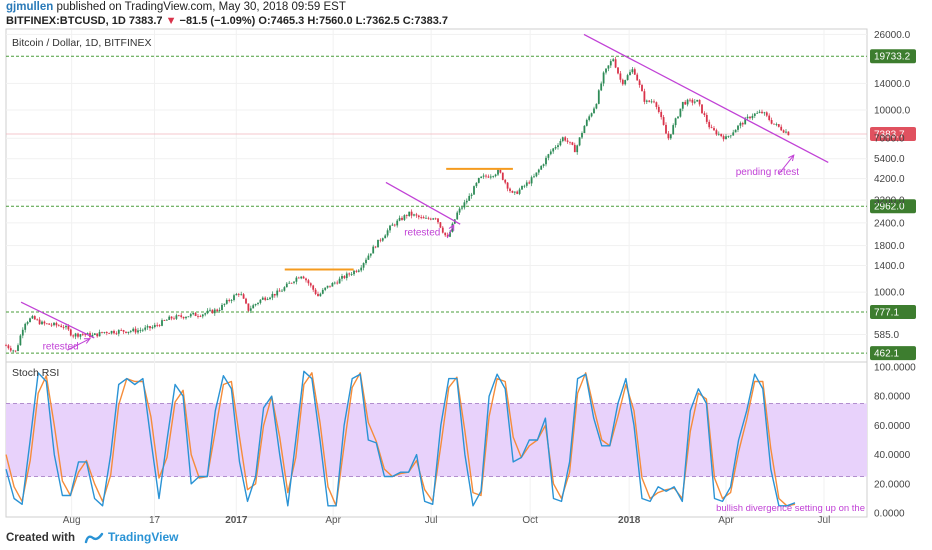 Image resolution: width=932 pixels, height=550 pixels. What do you see at coordinates (450, 231) in the screenshot?
I see `arrow-shaft` at bounding box center [450, 231].